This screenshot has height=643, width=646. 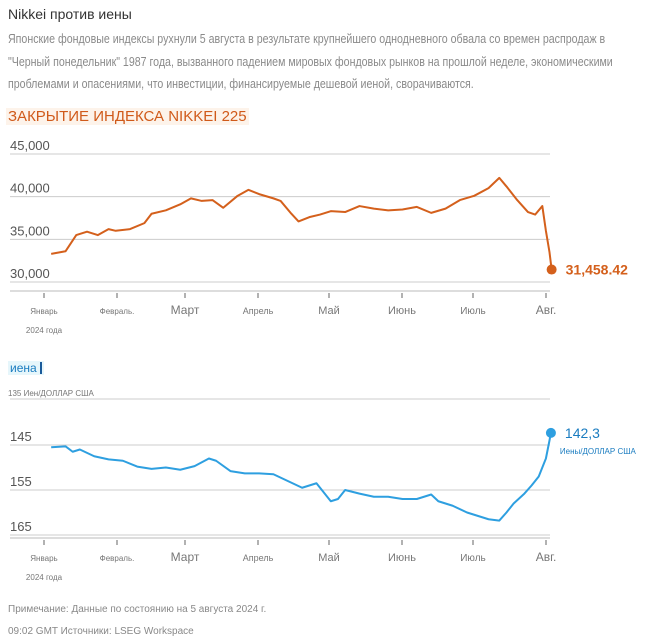 What do you see at coordinates (21, 526) in the screenshot?
I see `y-tick-label: 165` at bounding box center [21, 526].